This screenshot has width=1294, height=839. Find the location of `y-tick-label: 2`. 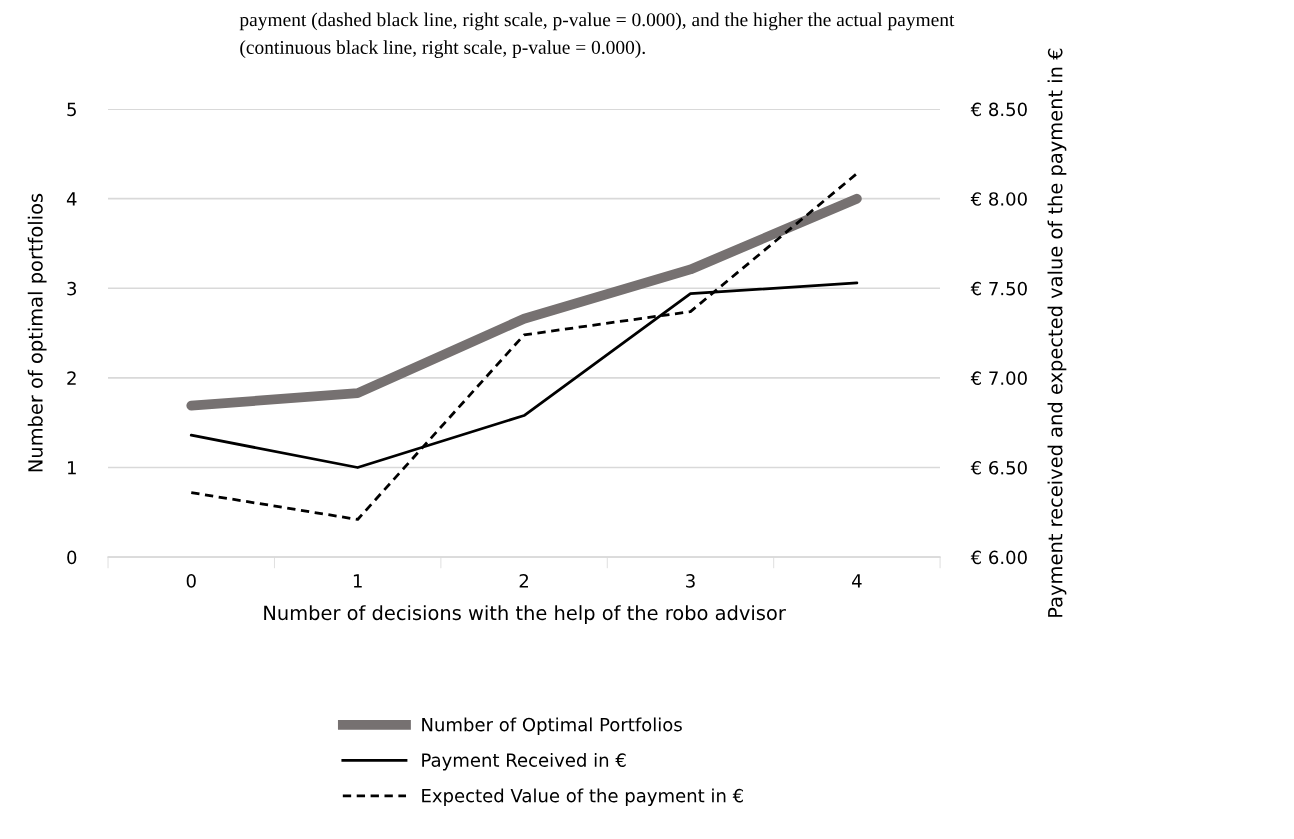

y-tick-label: 2 is located at coordinates (71, 378).